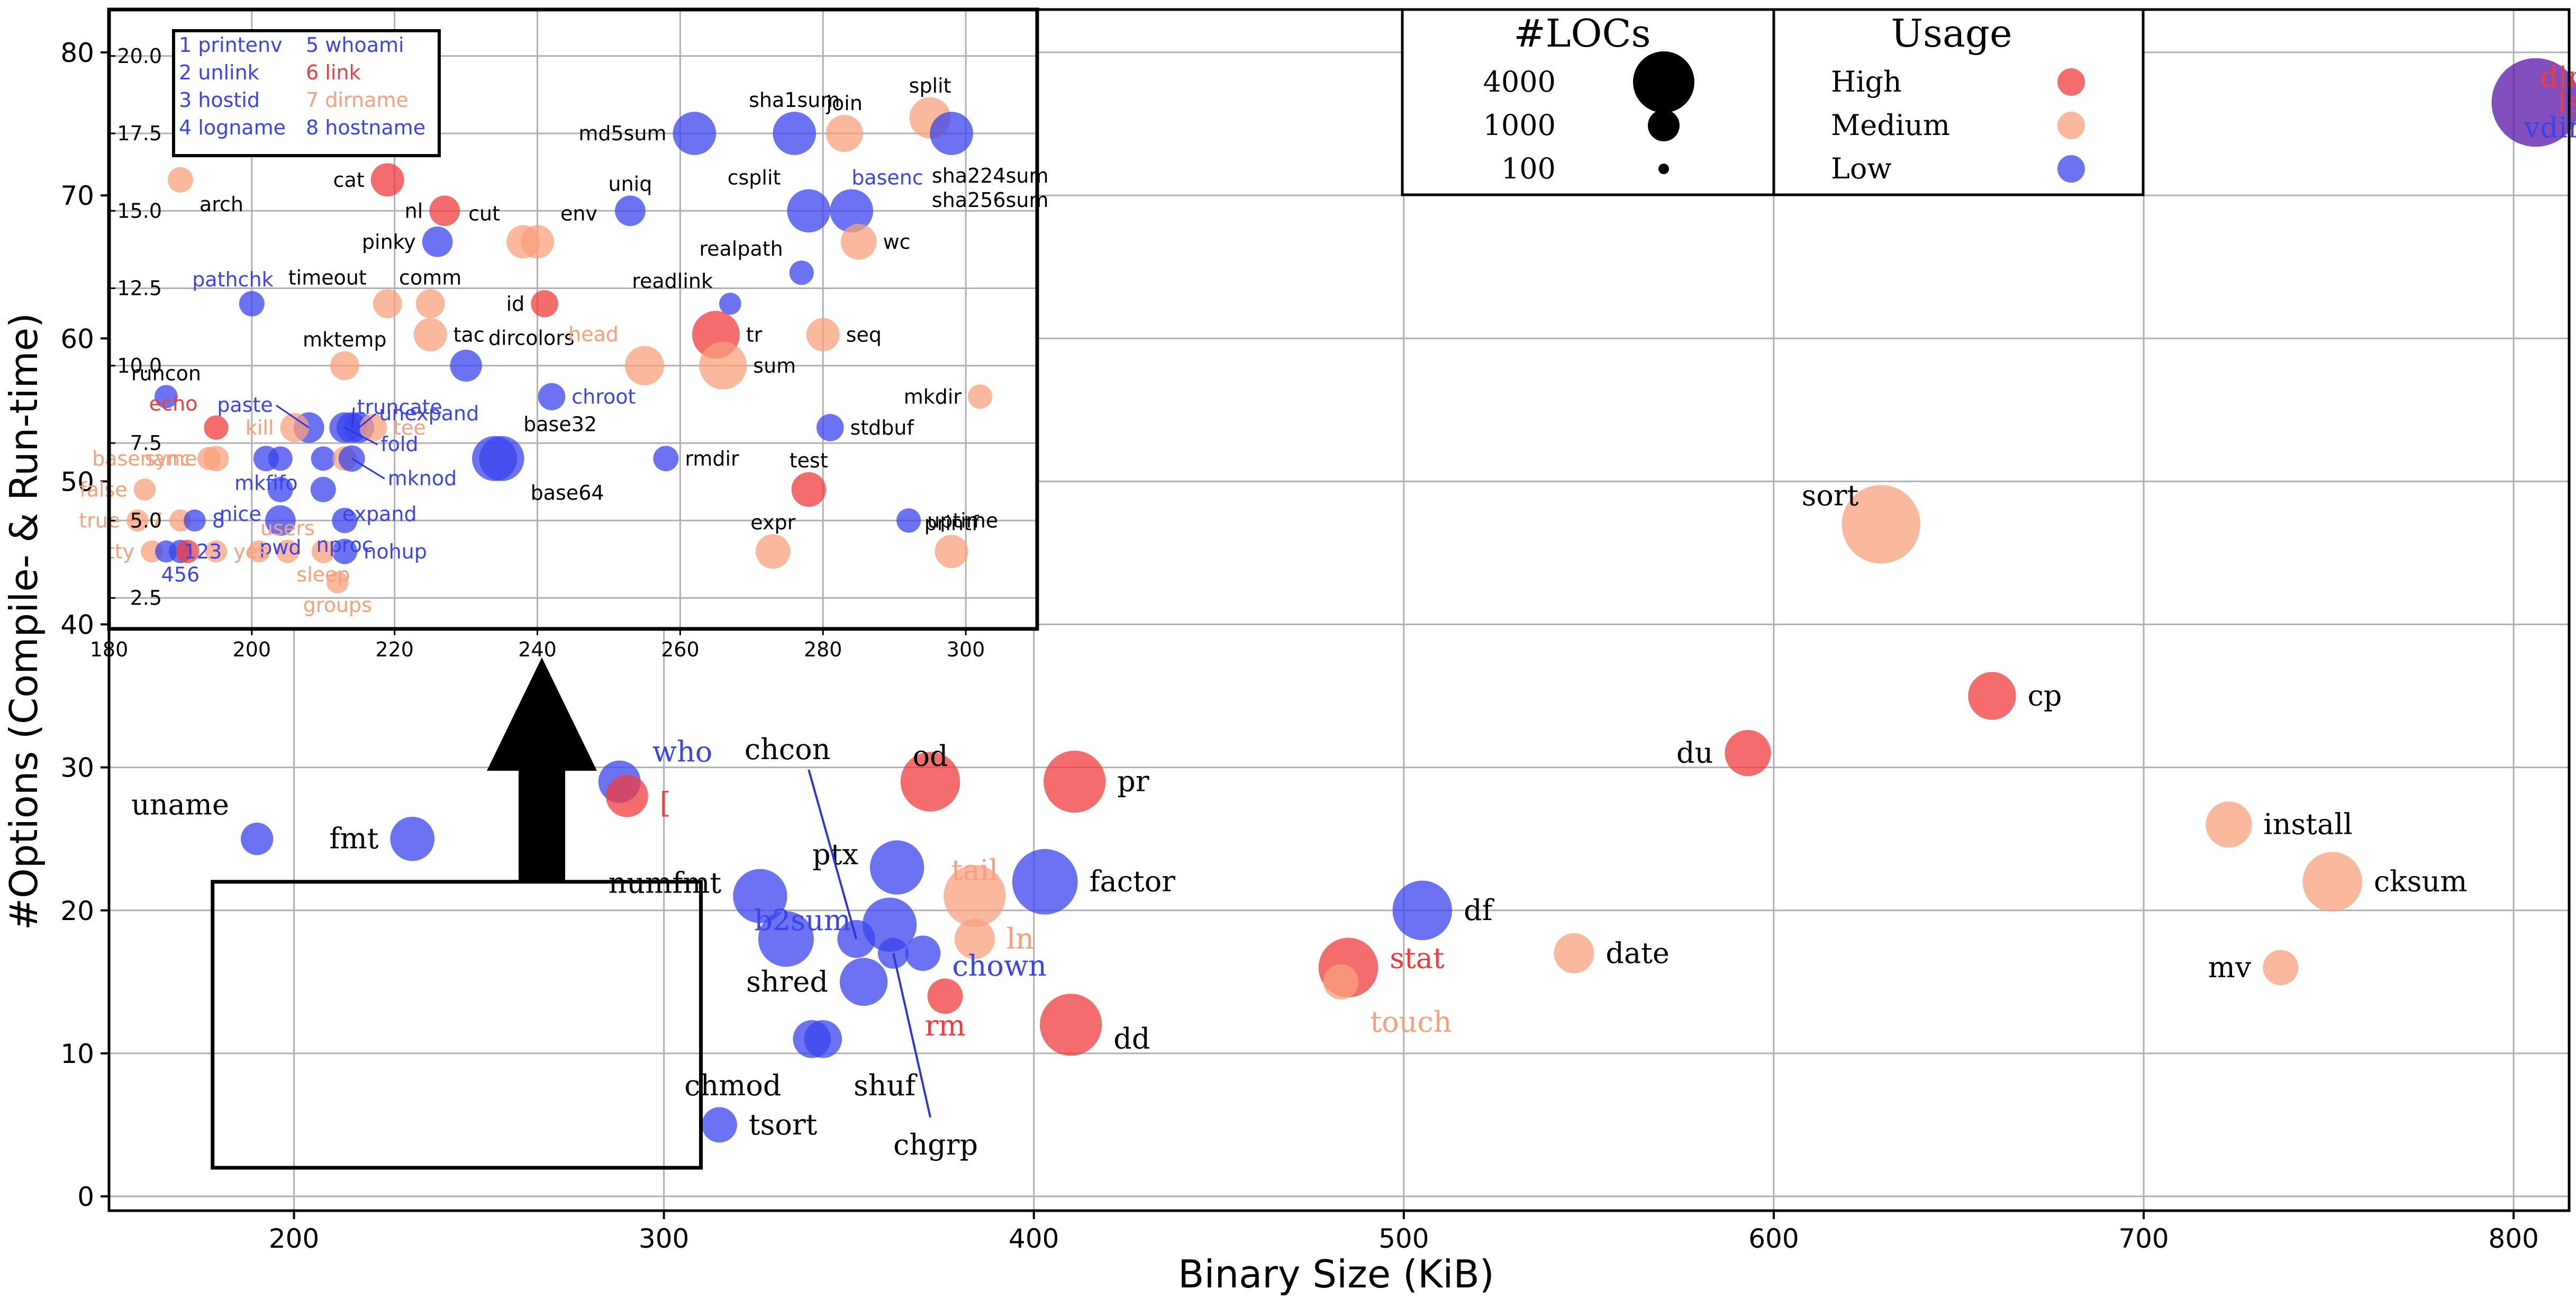 Image resolution: width=2576 pixels, height=1307 pixels. Describe the element at coordinates (394, 649) in the screenshot. I see `inset-x-tick-label: 220` at that location.